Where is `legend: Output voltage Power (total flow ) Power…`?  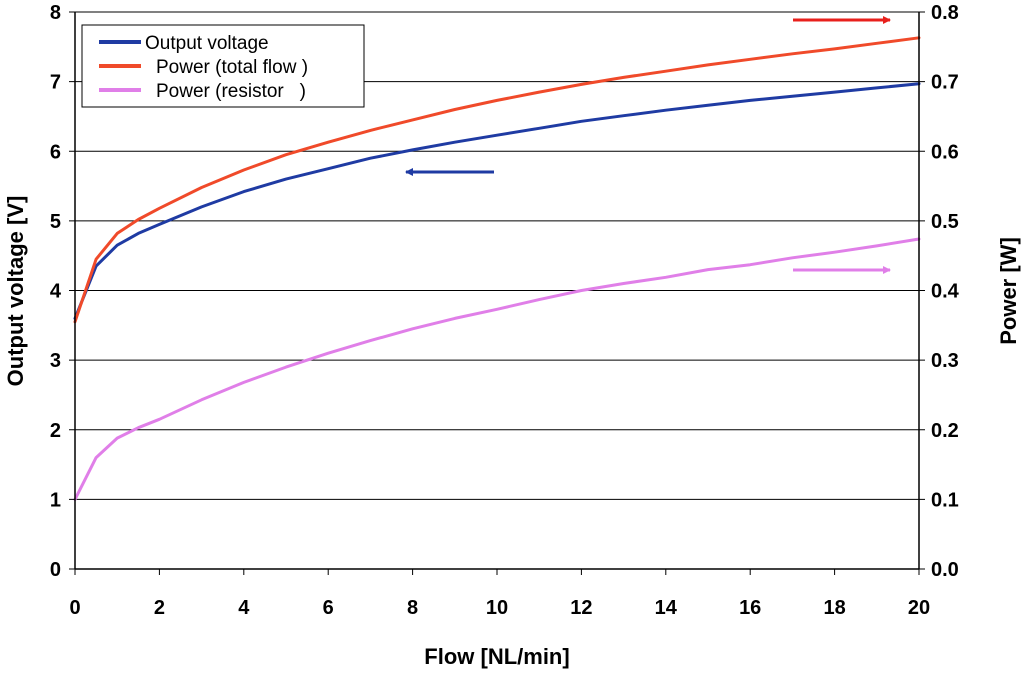 legend: Output voltage Power (total flow ) Power… is located at coordinates (223, 66).